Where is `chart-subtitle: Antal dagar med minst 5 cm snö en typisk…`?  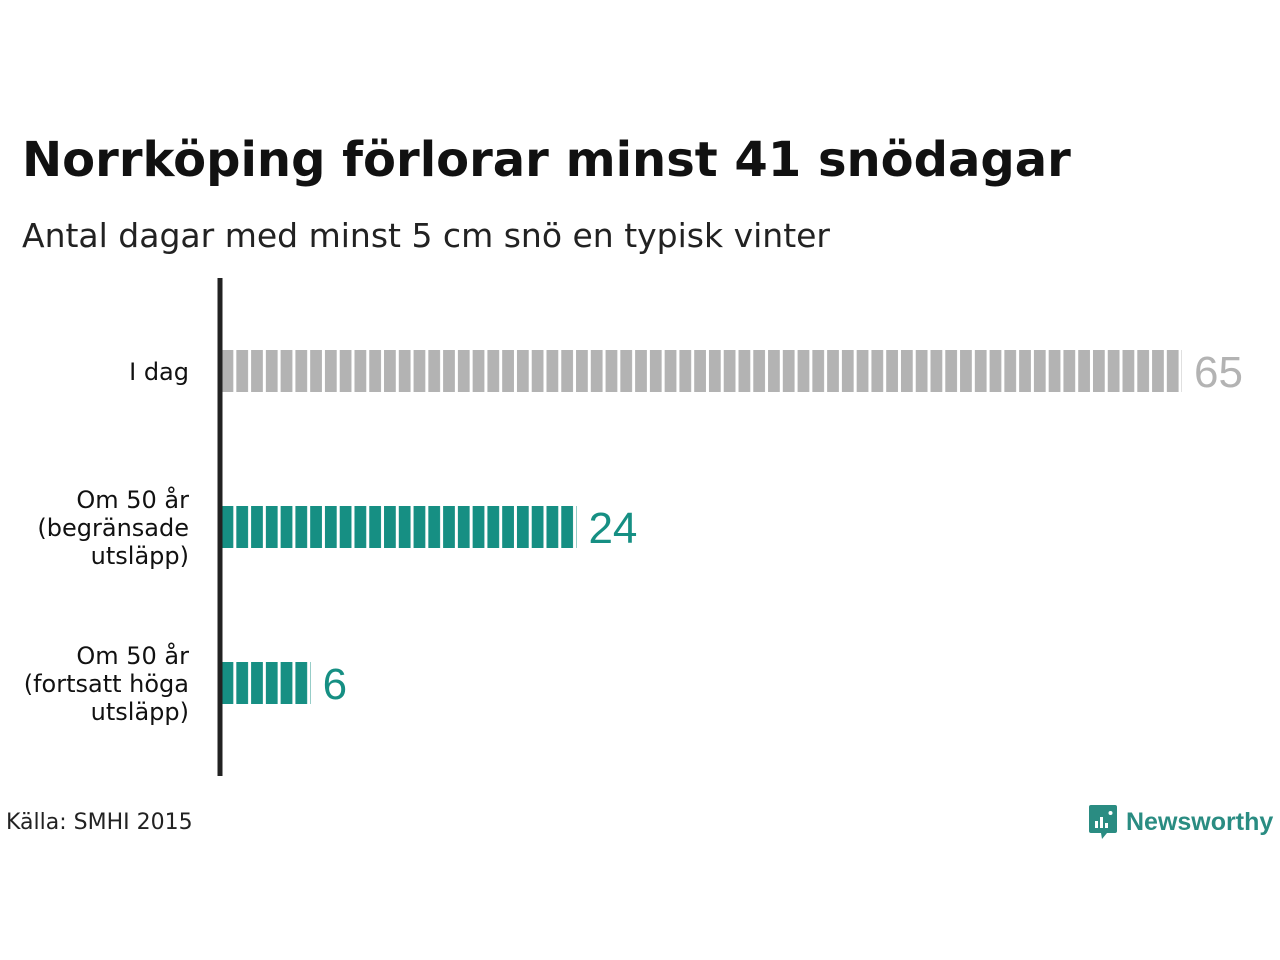
chart-subtitle: Antal dagar med minst 5 cm snö en typisk… is located at coordinates (426, 235).